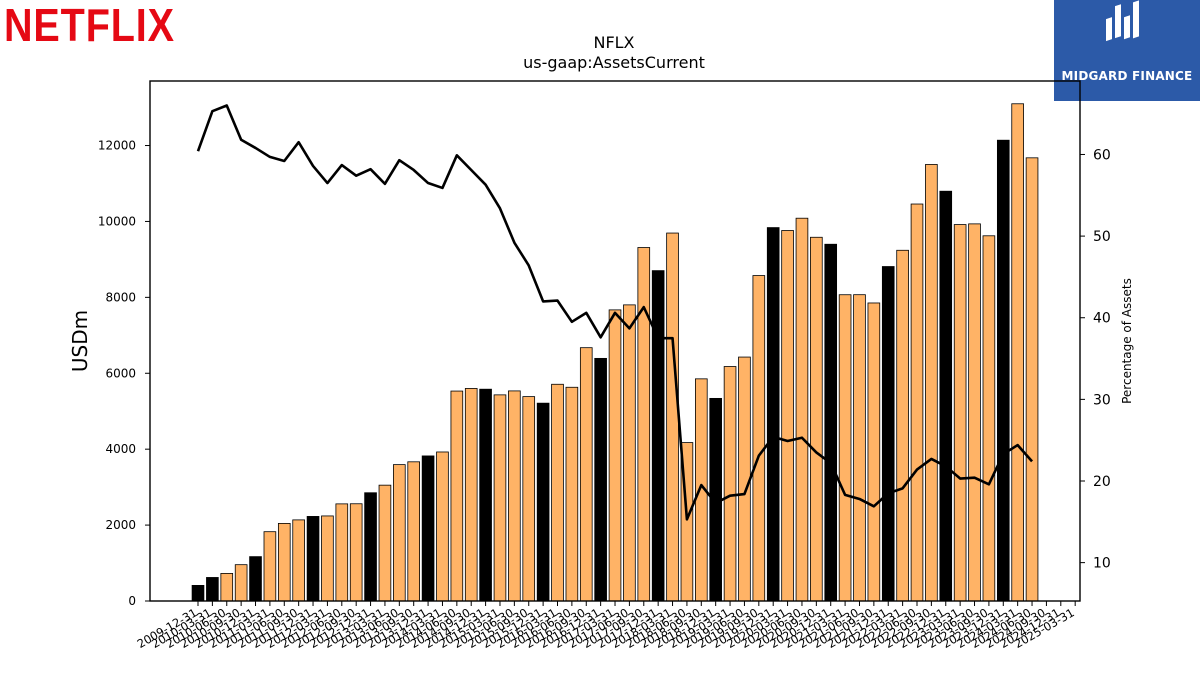  Describe the element at coordinates (1102, 155) in the screenshot. I see `y2-tick-label: 60` at that location.